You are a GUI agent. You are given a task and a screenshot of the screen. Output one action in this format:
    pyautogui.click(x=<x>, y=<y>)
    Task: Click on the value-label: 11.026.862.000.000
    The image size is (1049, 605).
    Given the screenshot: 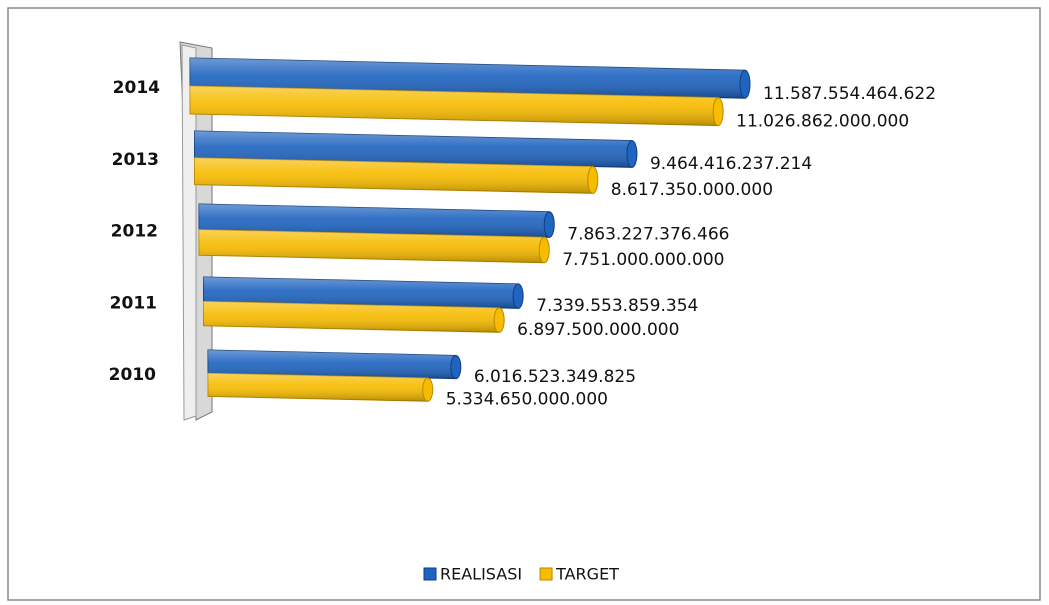 What is the action you would take?
    pyautogui.click(x=822, y=122)
    